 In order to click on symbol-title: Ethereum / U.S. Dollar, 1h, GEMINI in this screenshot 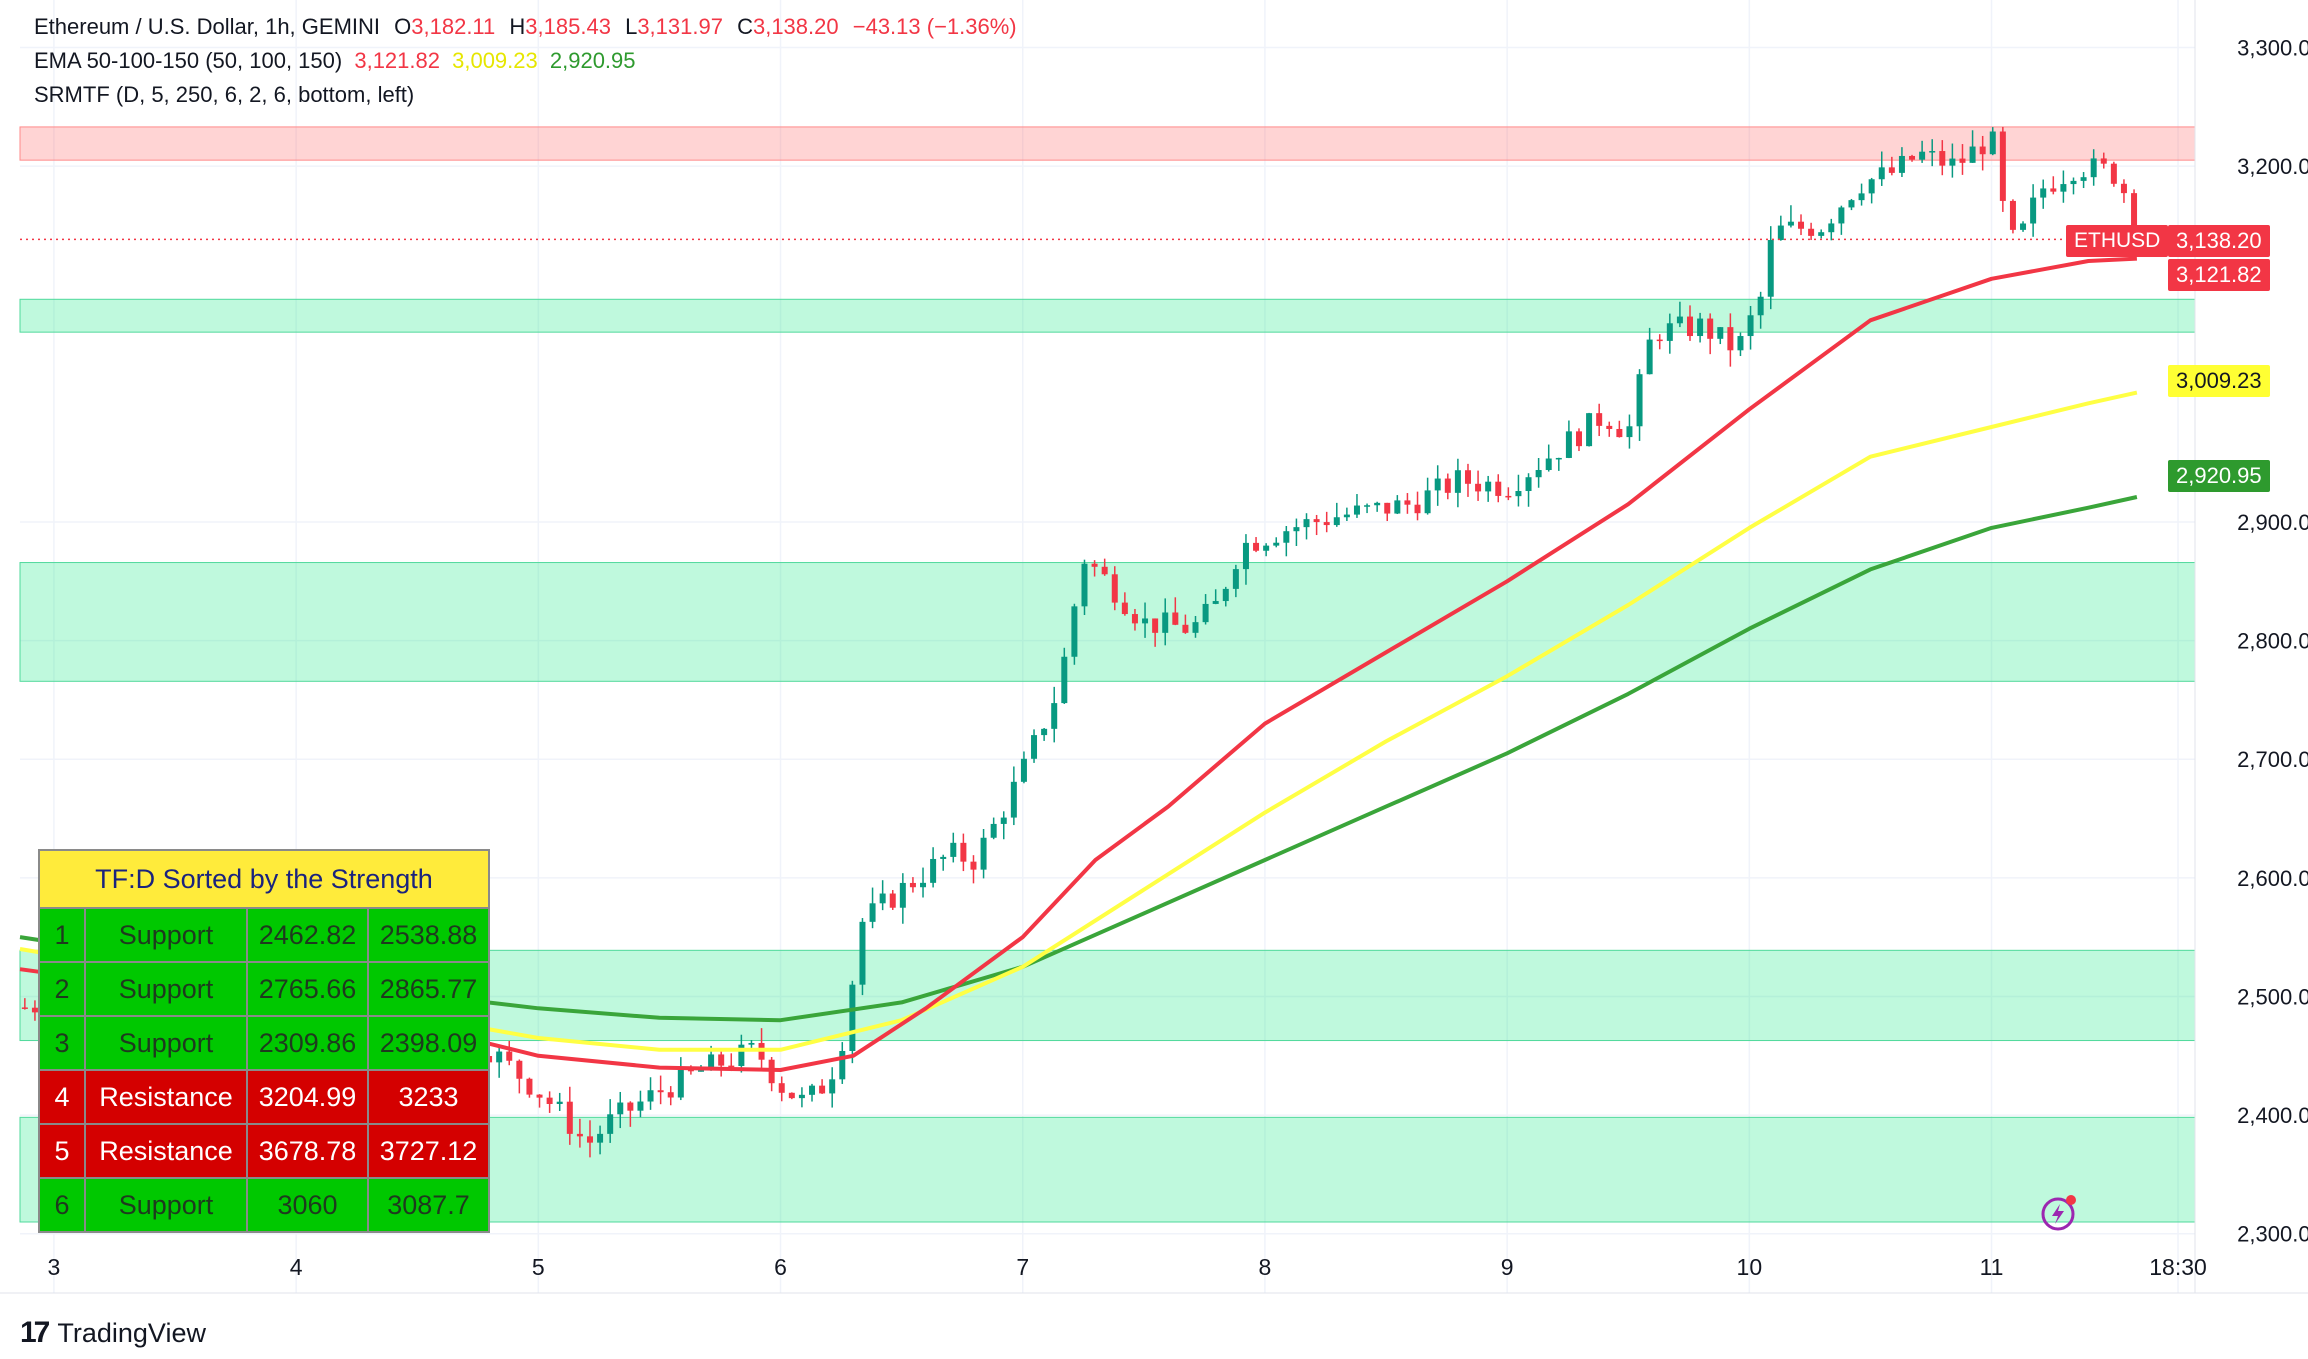, I will do `click(207, 26)`.